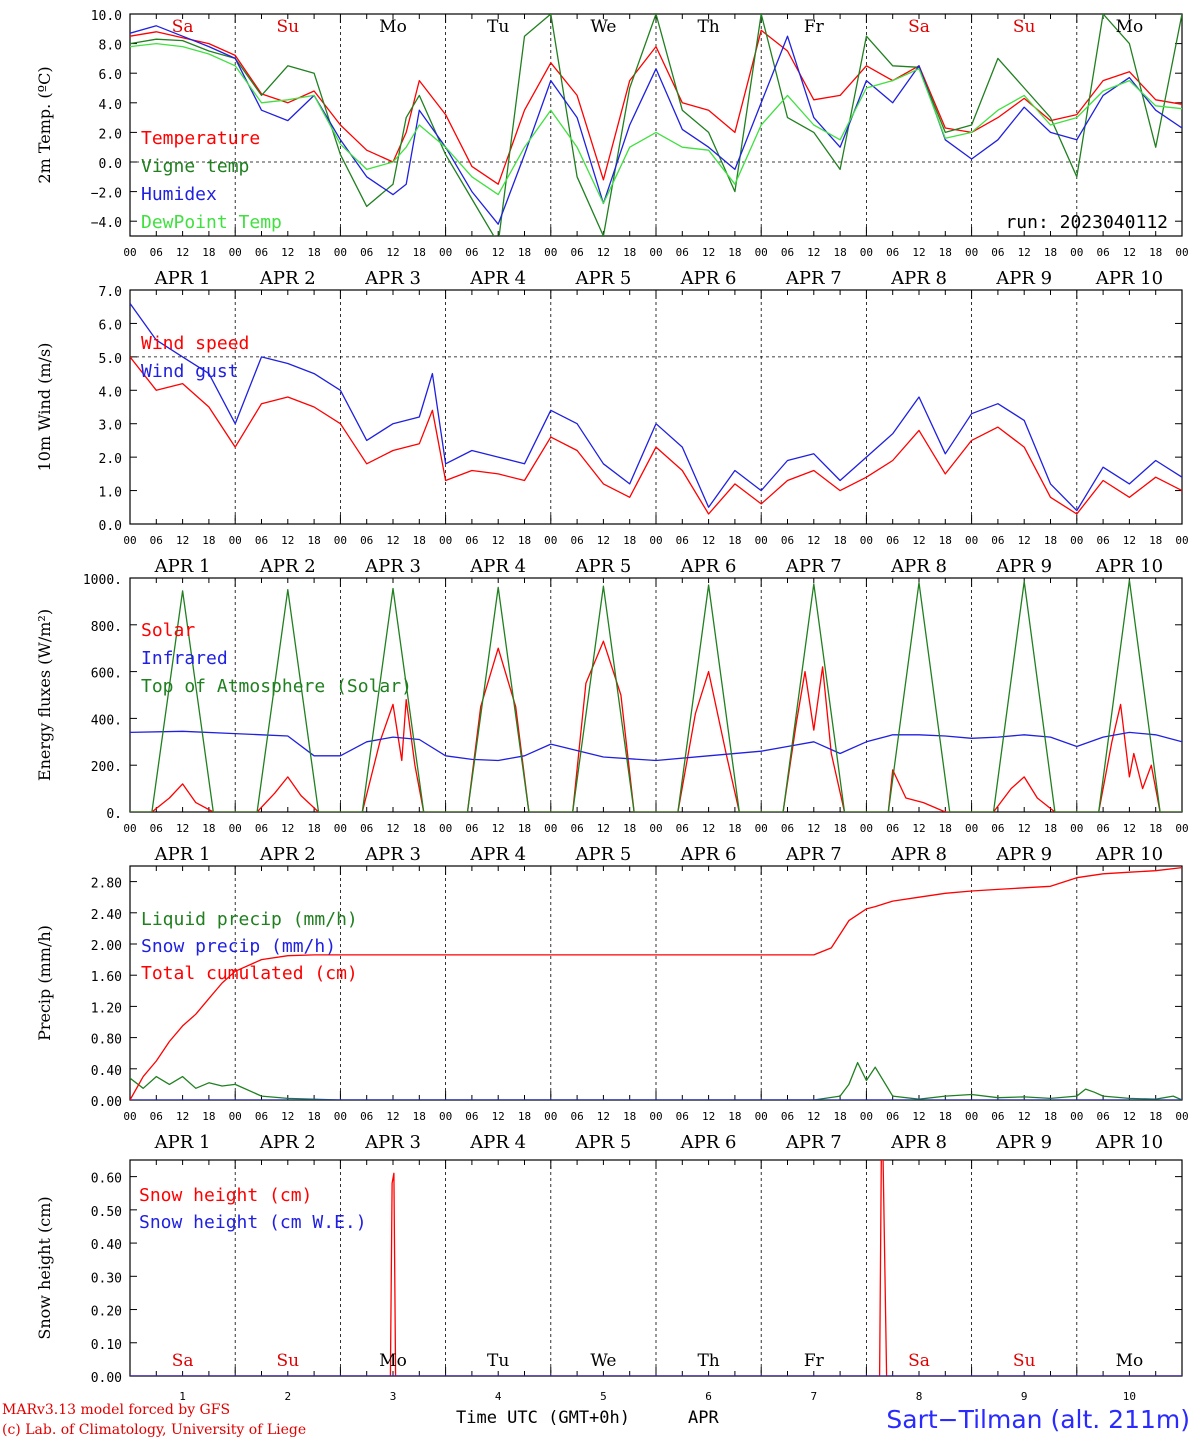  Describe the element at coordinates (249, 919) in the screenshot. I see `legend-entry: Liquid precip (mm/h)` at that location.